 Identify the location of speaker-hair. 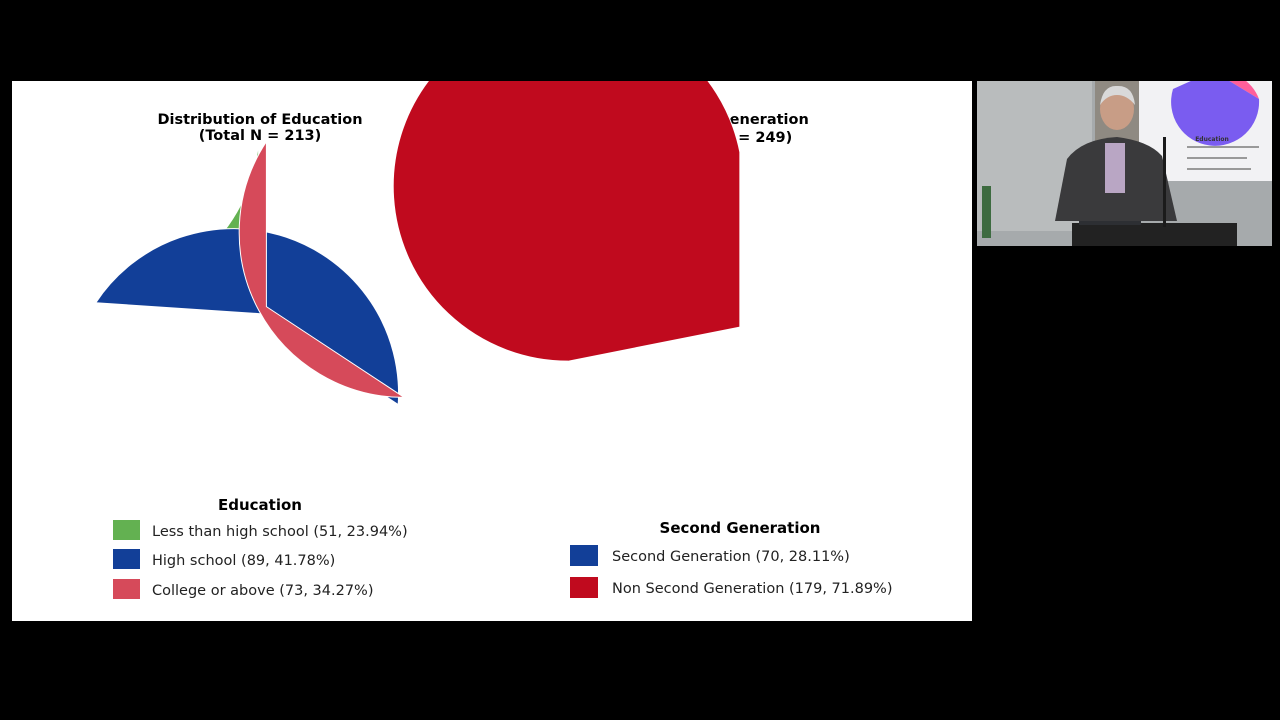
(1117, 95).